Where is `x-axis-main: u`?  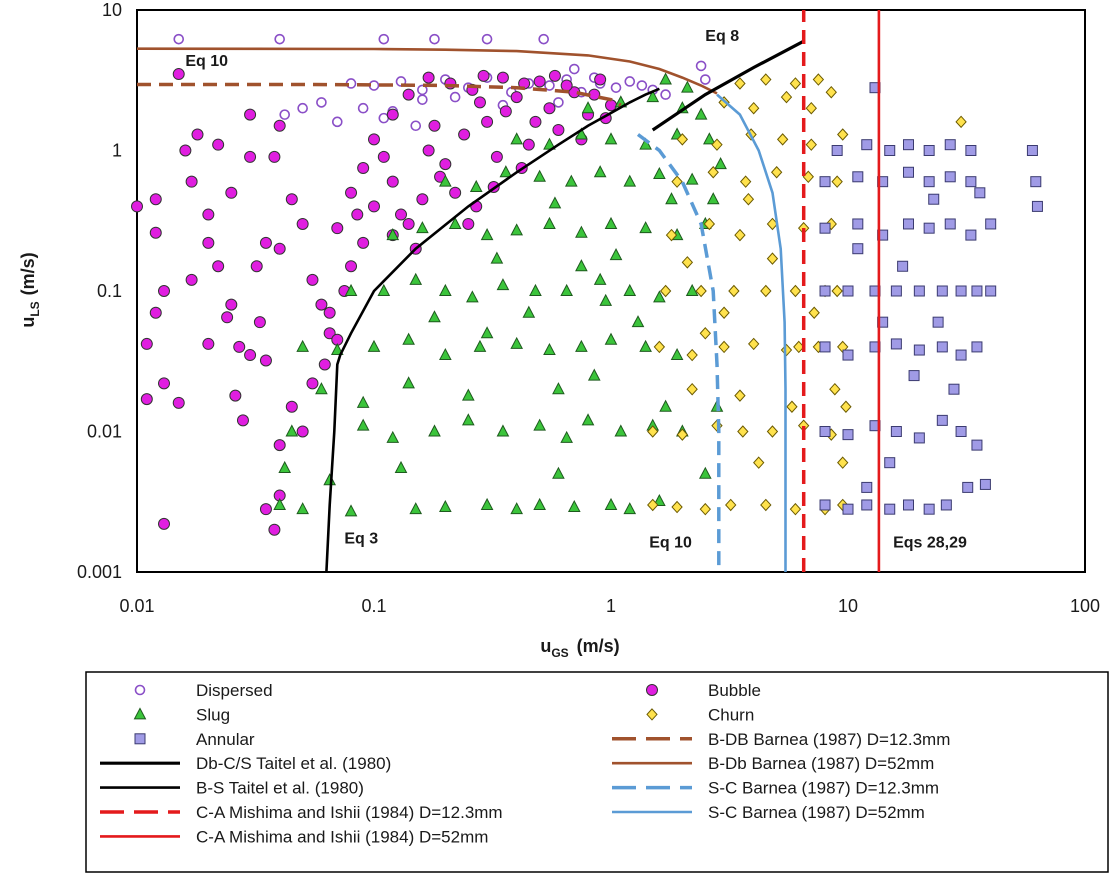 x-axis-main: u is located at coordinates (545, 646).